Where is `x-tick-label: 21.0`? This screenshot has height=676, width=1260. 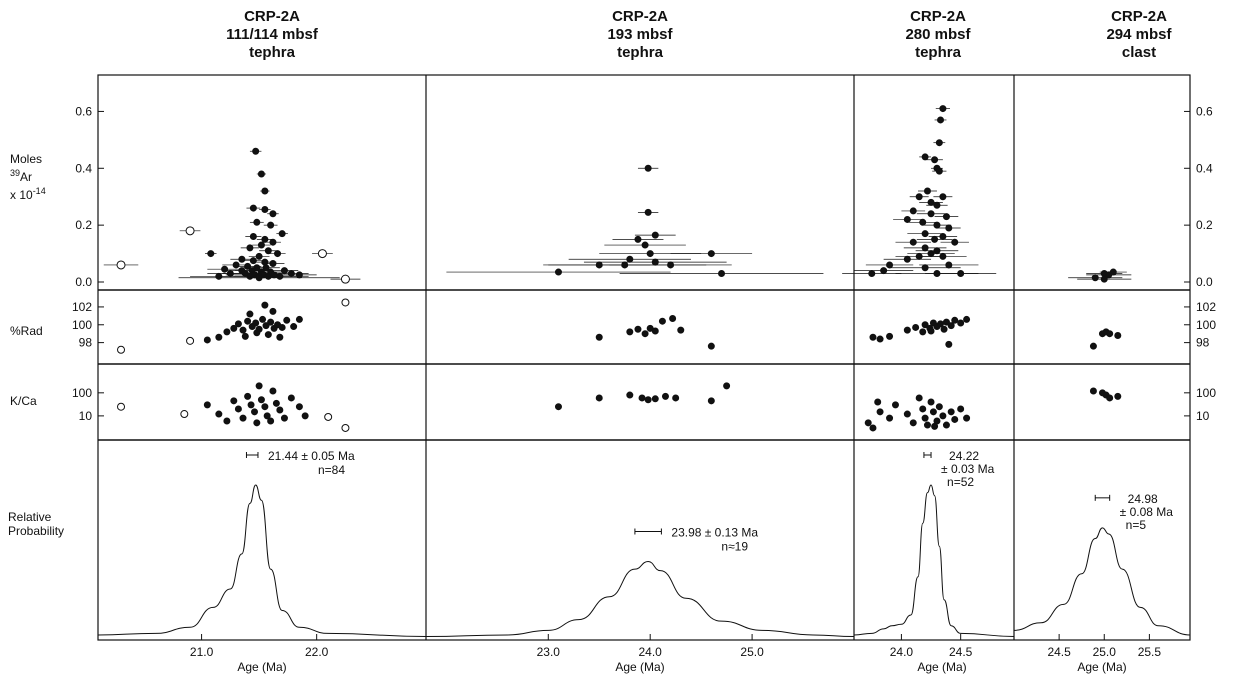
x-tick-label: 21.0 is located at coordinates (202, 652).